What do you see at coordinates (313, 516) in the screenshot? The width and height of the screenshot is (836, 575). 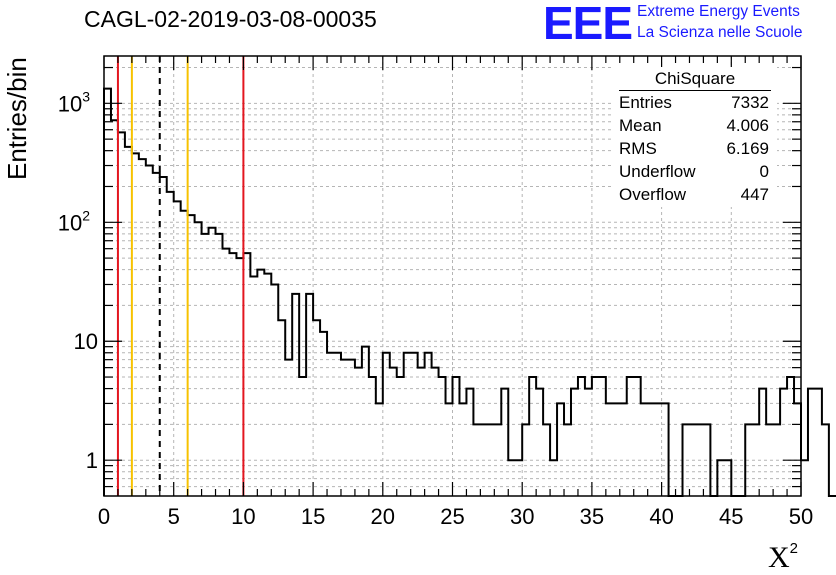 I see `x-tick-label: 15` at bounding box center [313, 516].